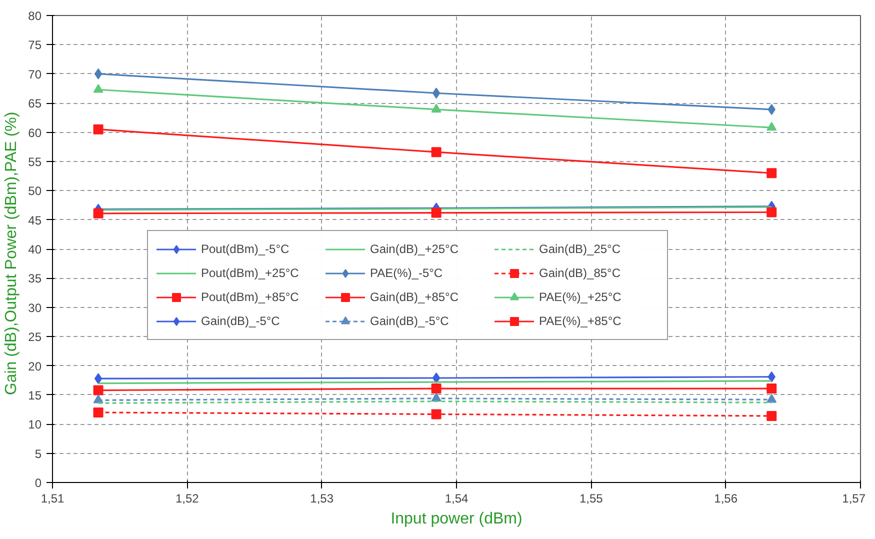  What do you see at coordinates (35, 366) in the screenshot?
I see `y-tick-label: 20` at bounding box center [35, 366].